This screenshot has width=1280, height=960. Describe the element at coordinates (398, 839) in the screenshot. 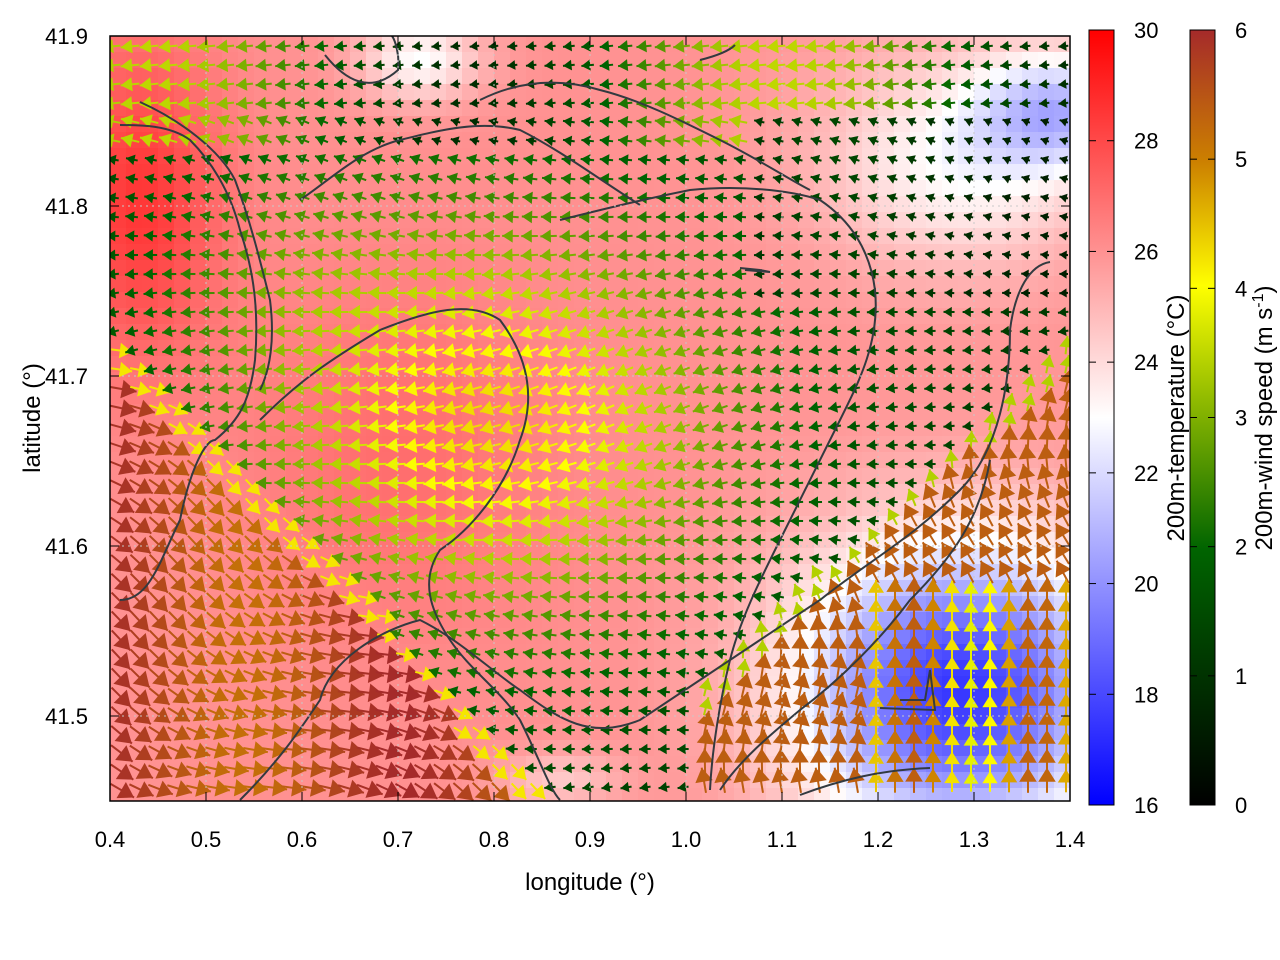

I see `x-tick-label: 0.7` at that location.